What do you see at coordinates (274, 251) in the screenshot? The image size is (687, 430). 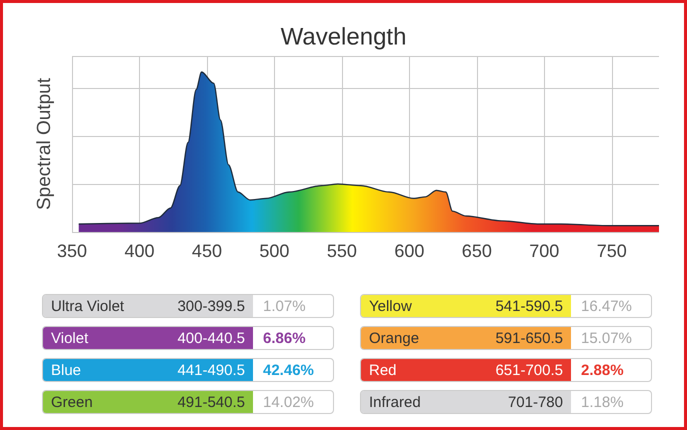 I see `x-tick-label: 500` at bounding box center [274, 251].